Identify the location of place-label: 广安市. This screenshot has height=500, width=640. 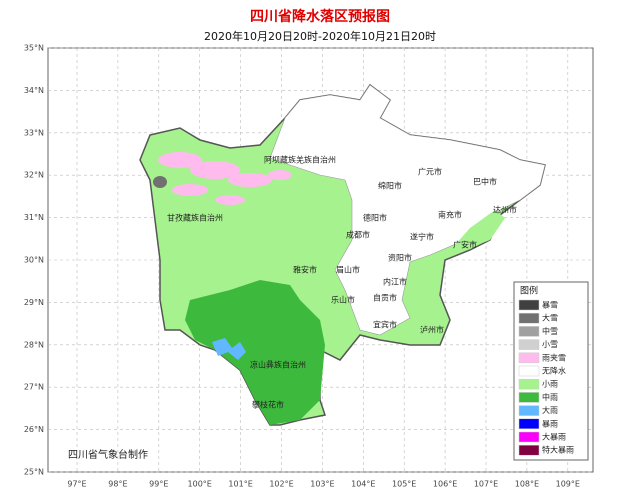
(465, 245).